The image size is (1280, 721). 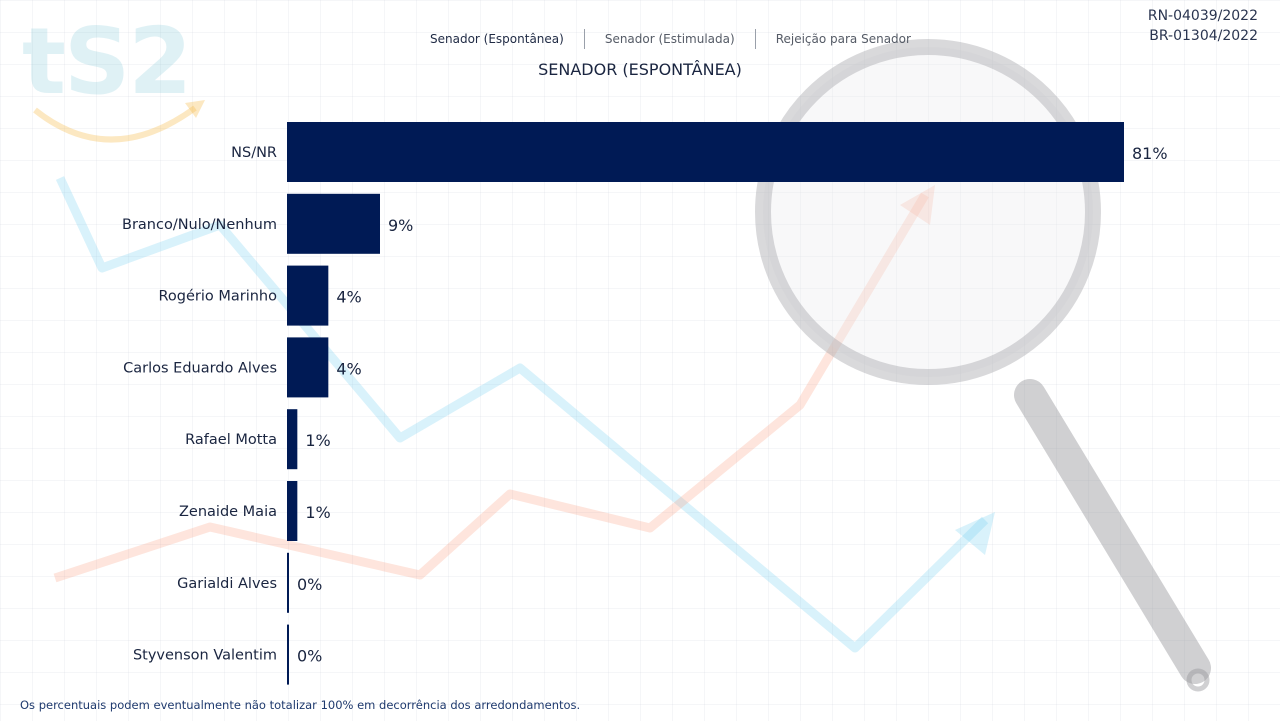 I want to click on bar-rogerio-marinho, so click(x=308, y=295).